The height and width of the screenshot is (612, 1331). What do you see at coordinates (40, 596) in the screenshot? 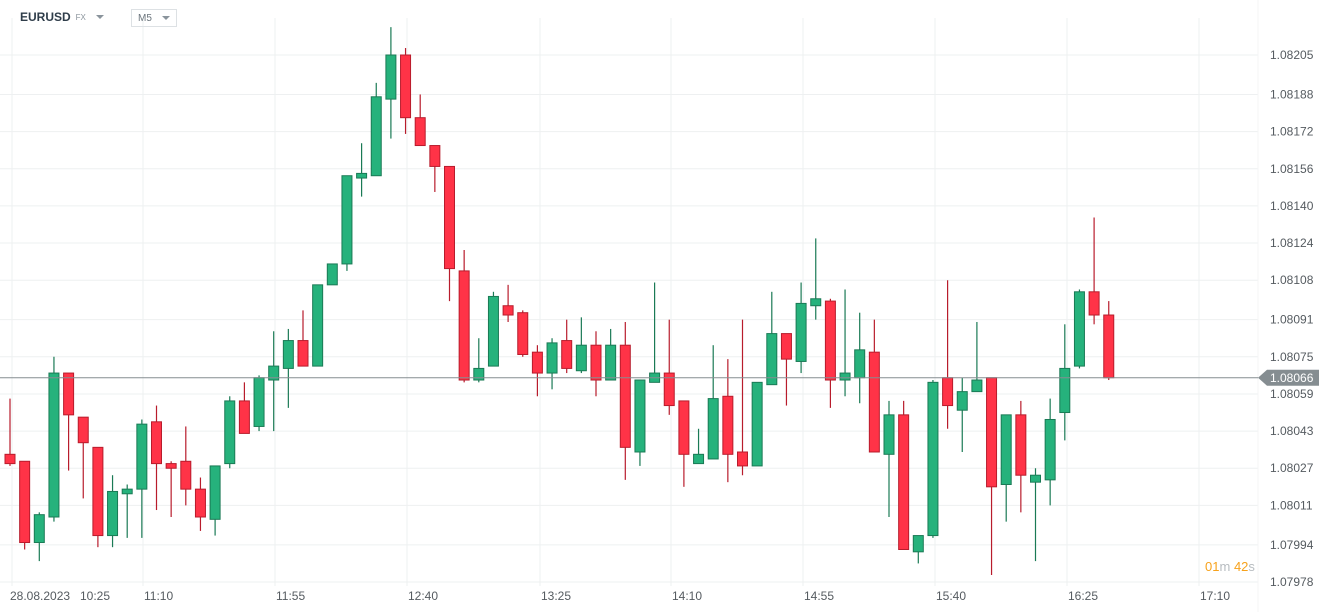
I see `time-tick-label: 28.08.2023` at bounding box center [40, 596].